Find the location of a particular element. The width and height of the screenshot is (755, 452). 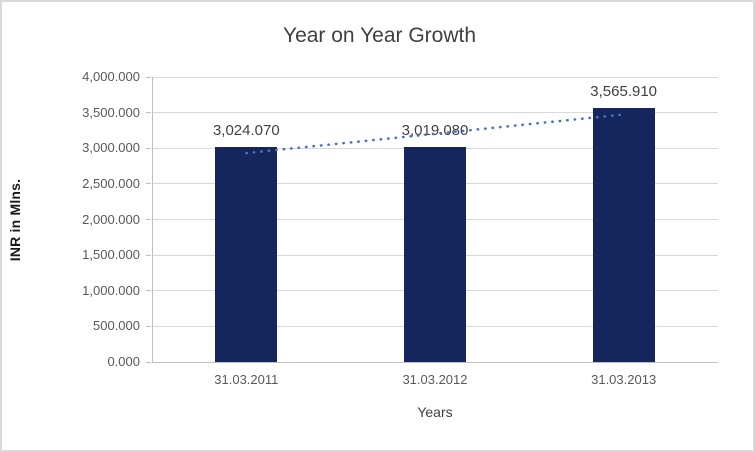

x-tick-label: 31.03.2012 is located at coordinates (435, 379).